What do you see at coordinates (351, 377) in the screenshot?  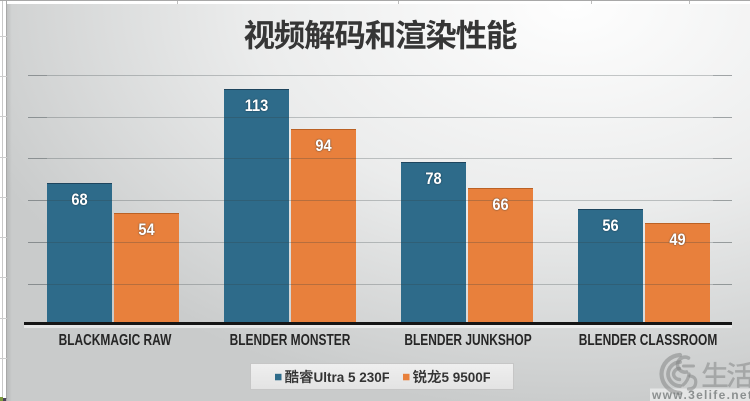 I see `svg-text: Ultra 5 230F` at bounding box center [351, 377].